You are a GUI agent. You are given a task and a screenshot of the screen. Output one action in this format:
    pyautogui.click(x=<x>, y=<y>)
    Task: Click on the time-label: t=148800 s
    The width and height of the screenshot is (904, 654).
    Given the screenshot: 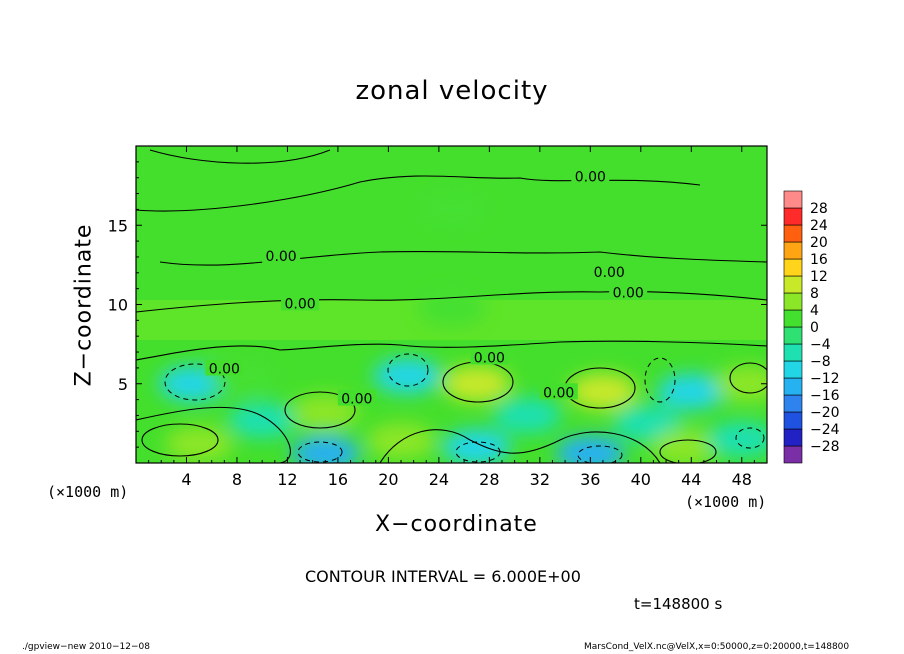 What is the action you would take?
    pyautogui.click(x=678, y=604)
    